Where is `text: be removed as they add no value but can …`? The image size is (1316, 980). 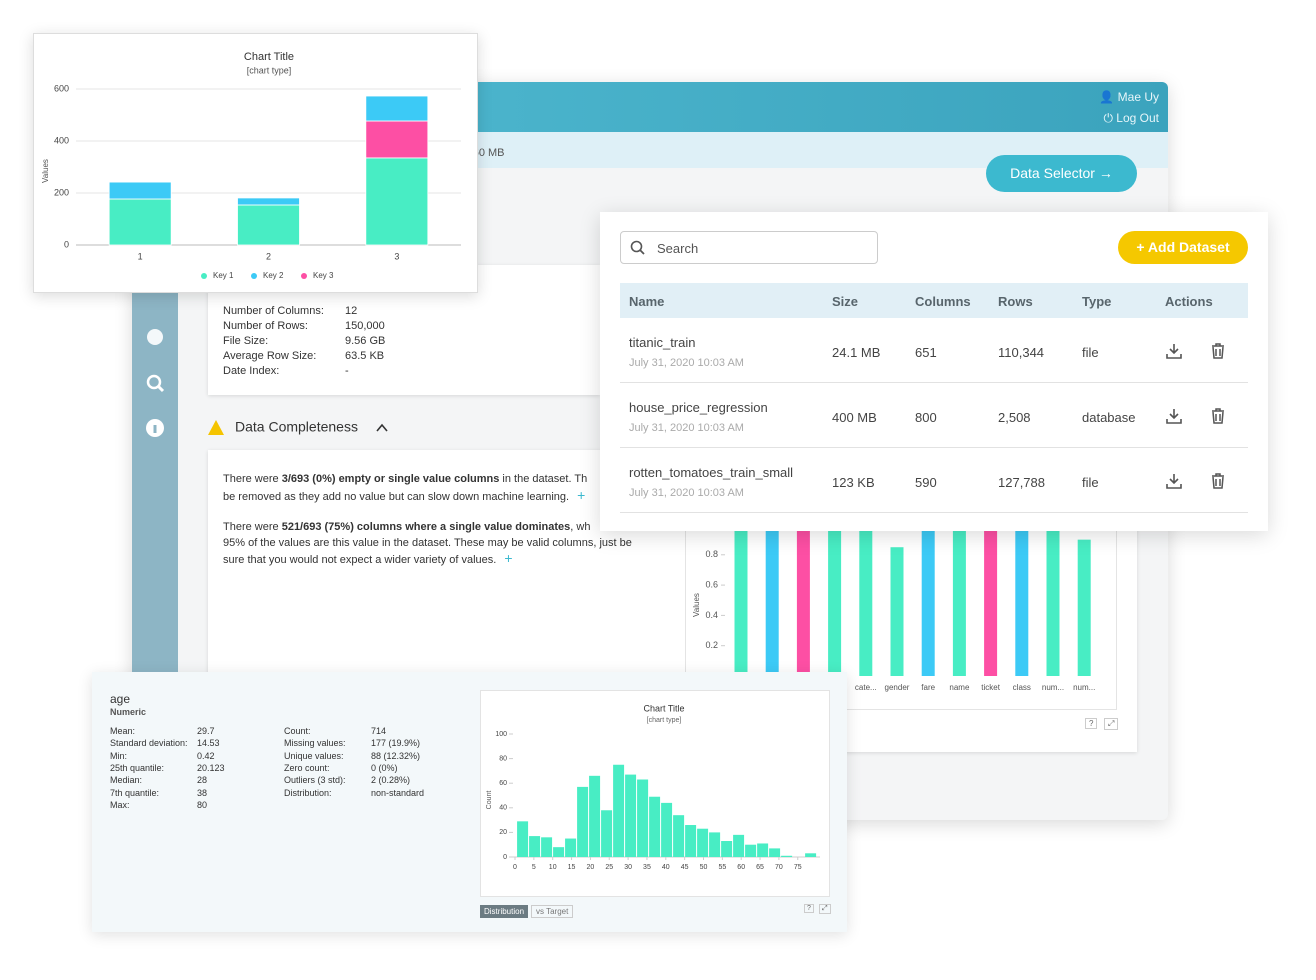
text: be removed as they add no value but can … is located at coordinates (396, 496).